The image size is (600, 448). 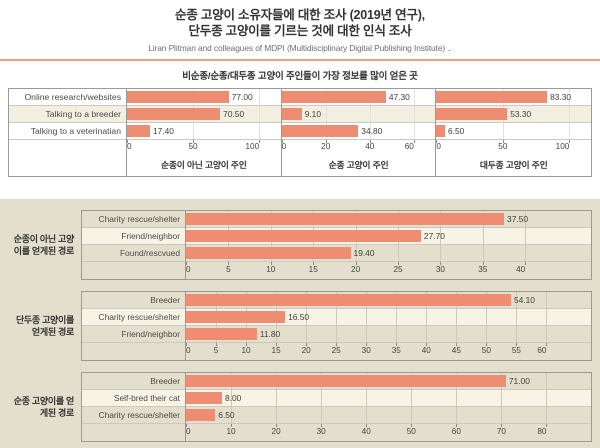 I want to click on axis-tick-label: 25, so click(x=336, y=350).